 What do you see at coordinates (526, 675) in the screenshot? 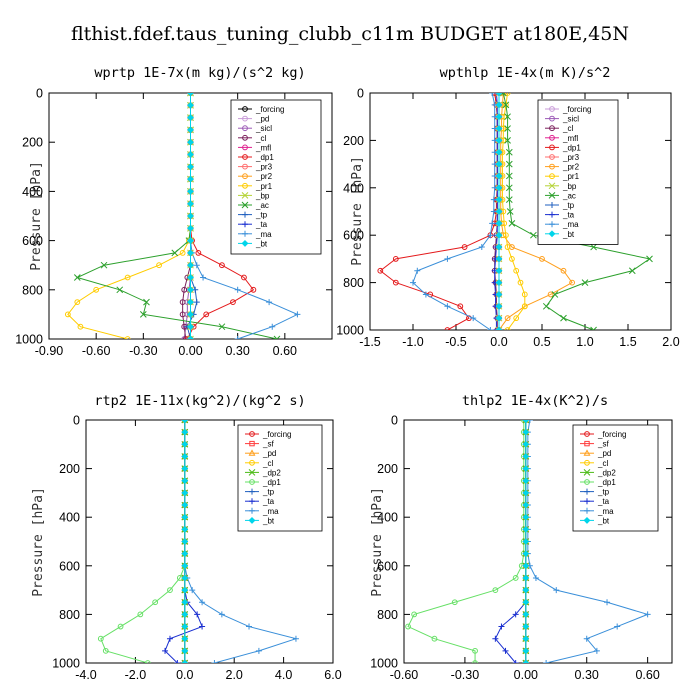
I see `x-tick-label: 0.00` at bounding box center [526, 675].